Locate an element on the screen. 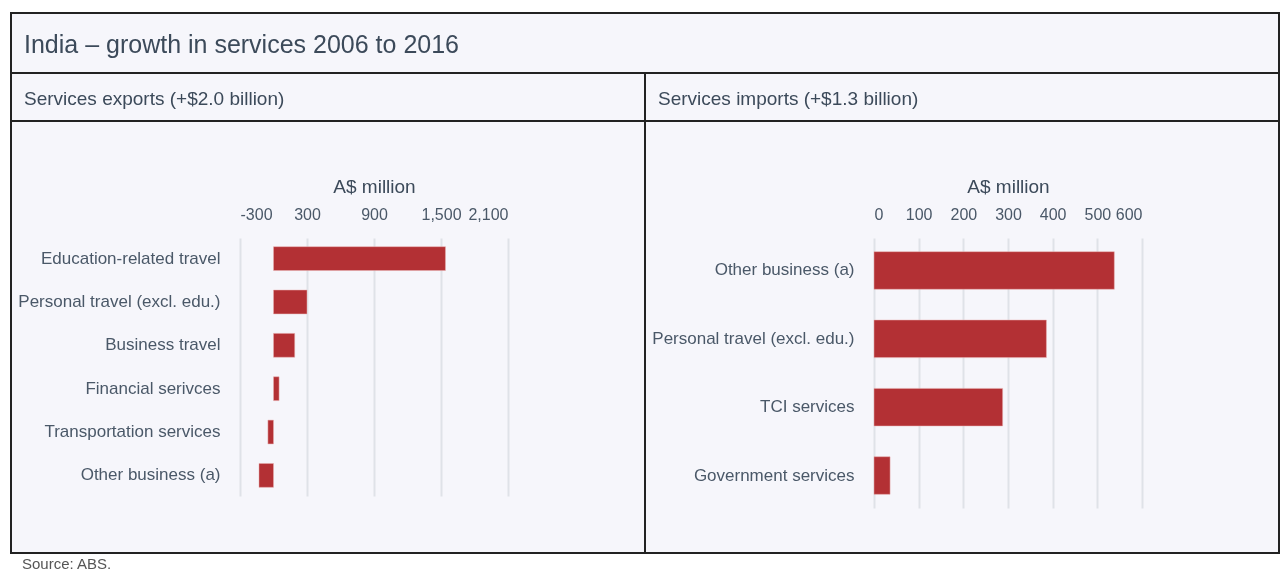 The image size is (1281, 573). x-tick-label: 200 is located at coordinates (964, 214).